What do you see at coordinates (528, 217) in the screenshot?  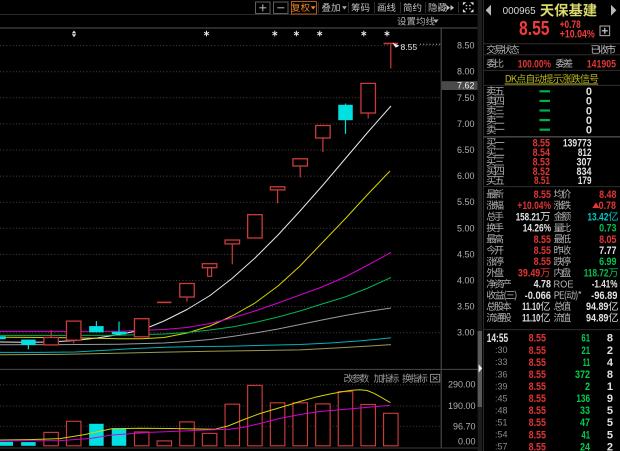 I see `svg-text: 158.21` at bounding box center [528, 217].